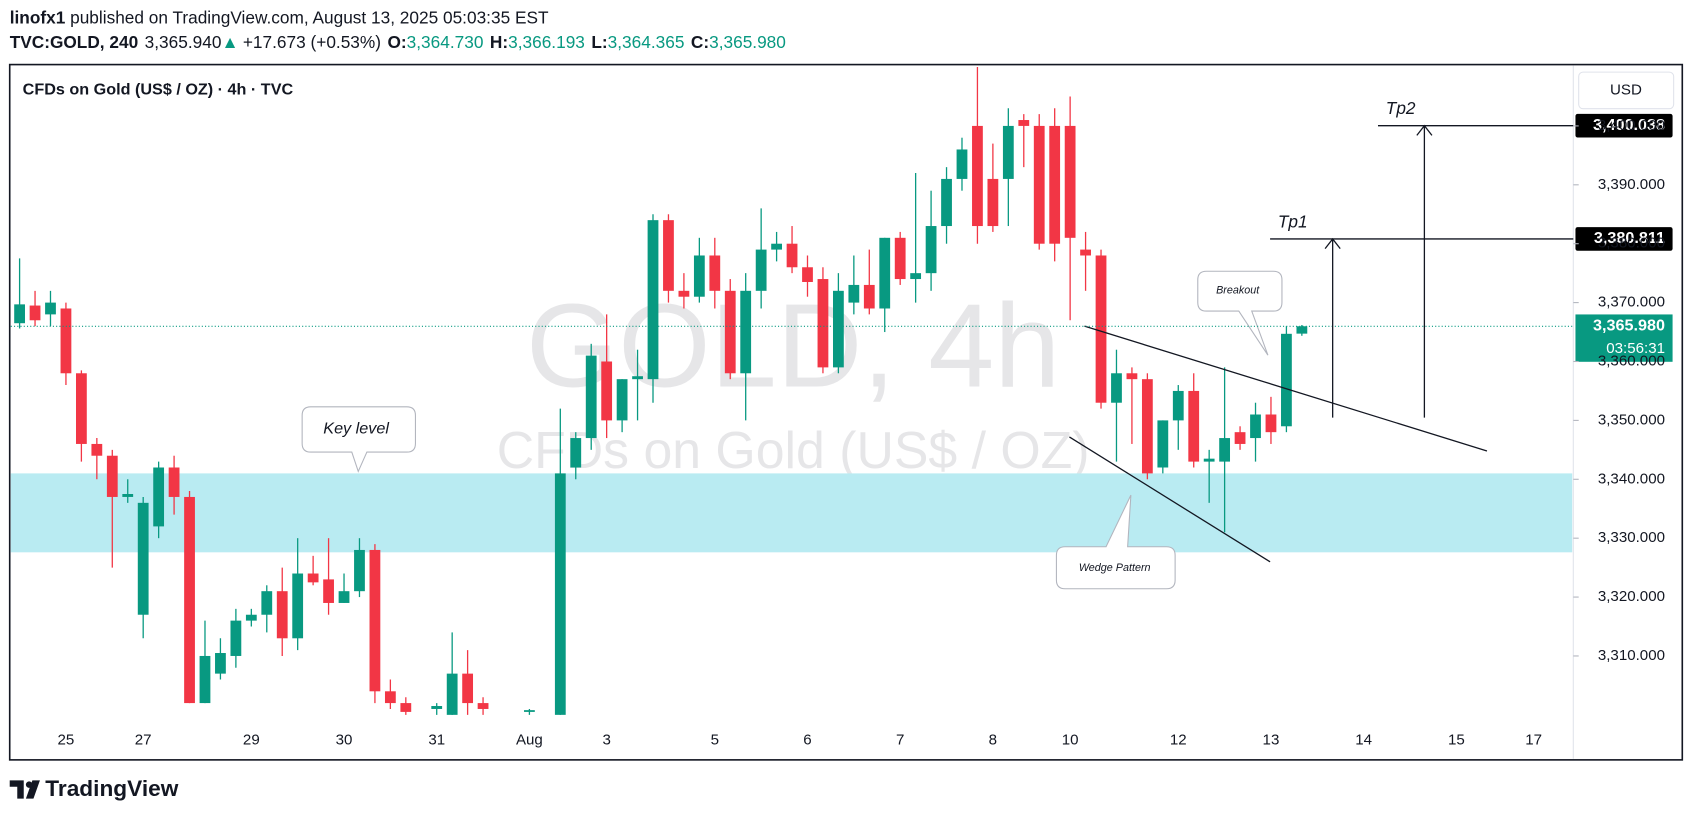 The width and height of the screenshot is (1692, 818). What do you see at coordinates (396, 42) in the screenshot?
I see `o-label: O:` at bounding box center [396, 42].